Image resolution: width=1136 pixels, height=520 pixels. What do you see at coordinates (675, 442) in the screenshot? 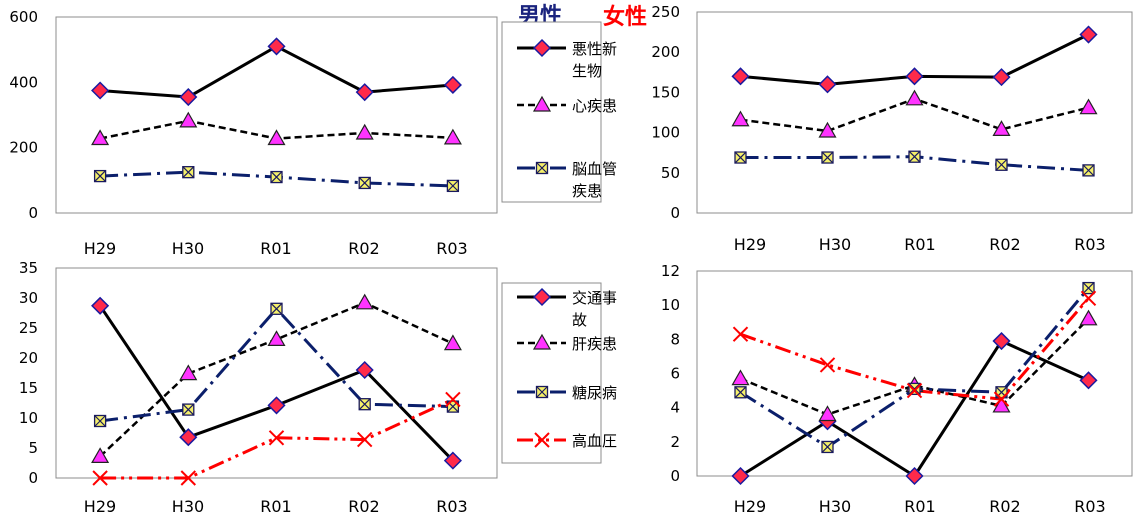
I see `y-tick-label: 2` at bounding box center [675, 442].